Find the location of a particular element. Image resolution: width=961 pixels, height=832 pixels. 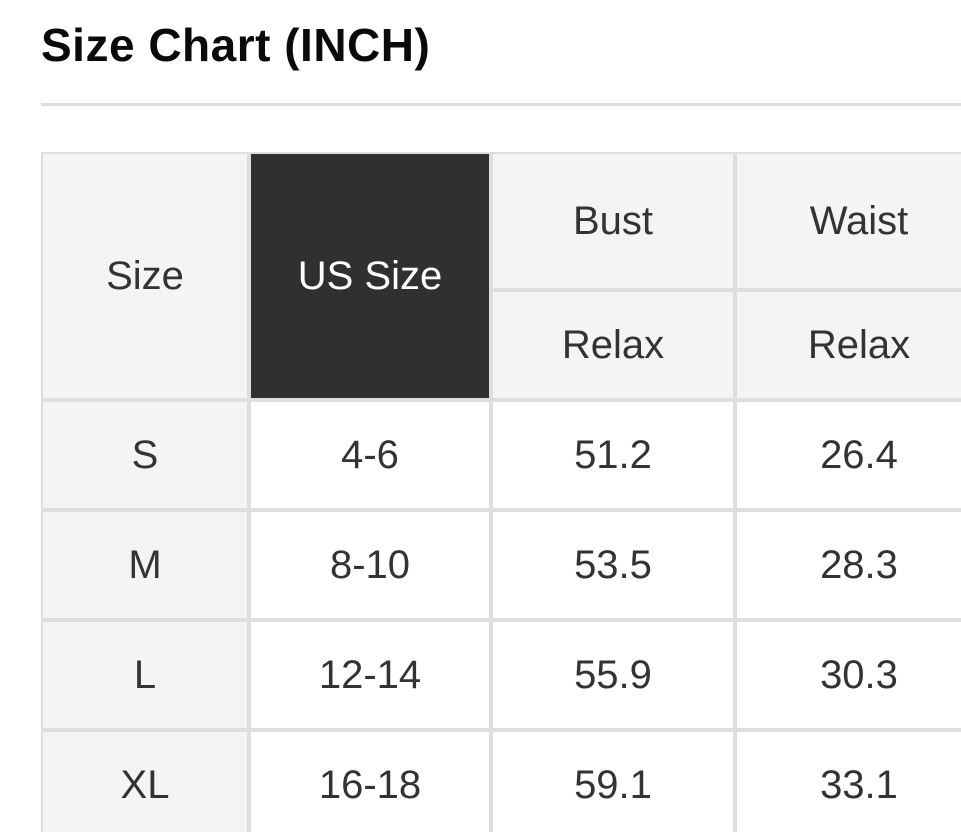

size-cell: M is located at coordinates (145, 565).